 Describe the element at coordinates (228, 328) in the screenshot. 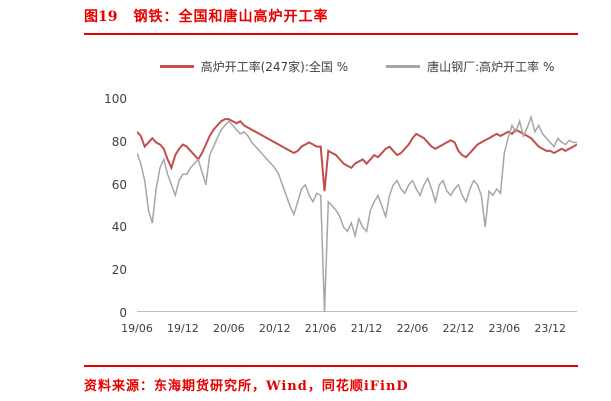

I see `x-tick-label: 20/06` at that location.